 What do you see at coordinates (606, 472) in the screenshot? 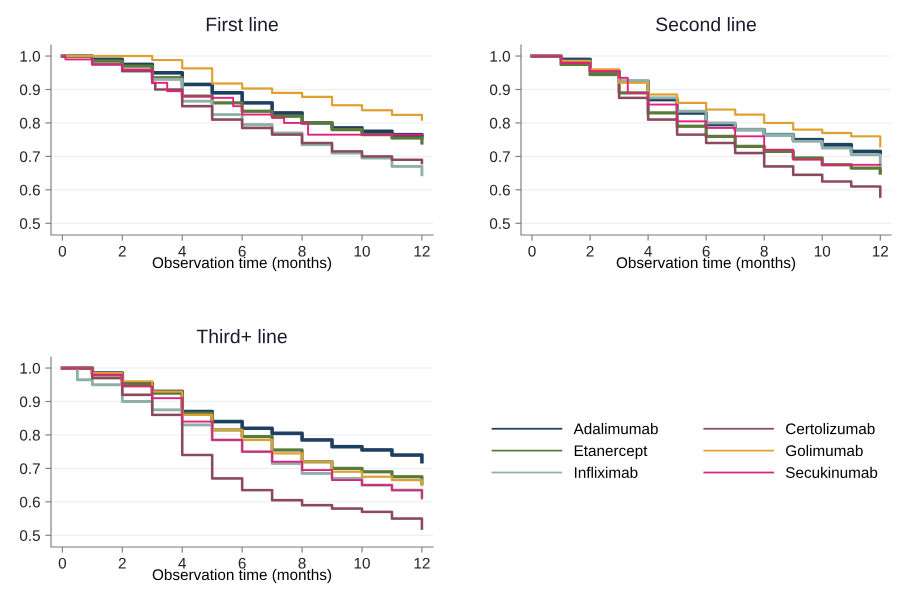
I see `legend-label: Infliximab` at bounding box center [606, 472].